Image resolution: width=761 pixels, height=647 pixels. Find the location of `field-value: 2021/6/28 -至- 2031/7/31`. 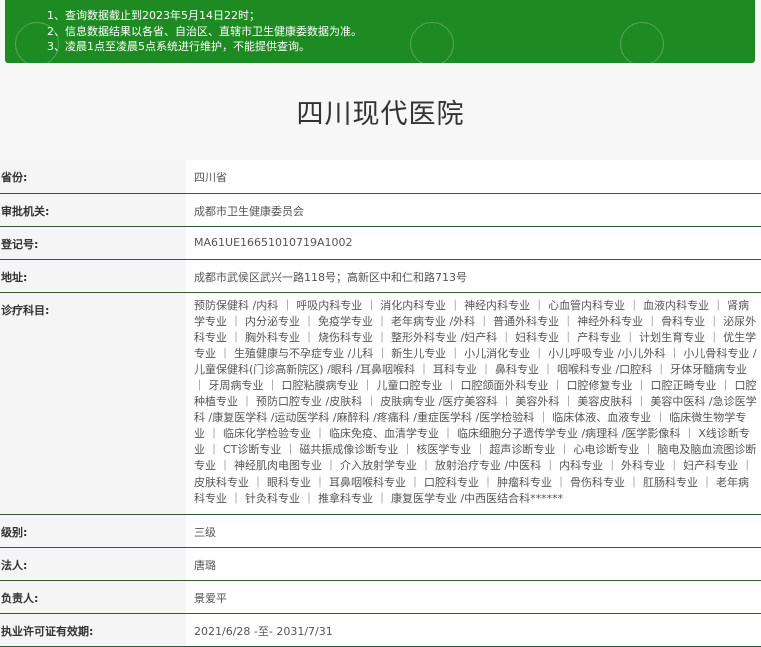

field-value: 2021/6/28 -至- 2031/7/31 is located at coordinates (473, 630).